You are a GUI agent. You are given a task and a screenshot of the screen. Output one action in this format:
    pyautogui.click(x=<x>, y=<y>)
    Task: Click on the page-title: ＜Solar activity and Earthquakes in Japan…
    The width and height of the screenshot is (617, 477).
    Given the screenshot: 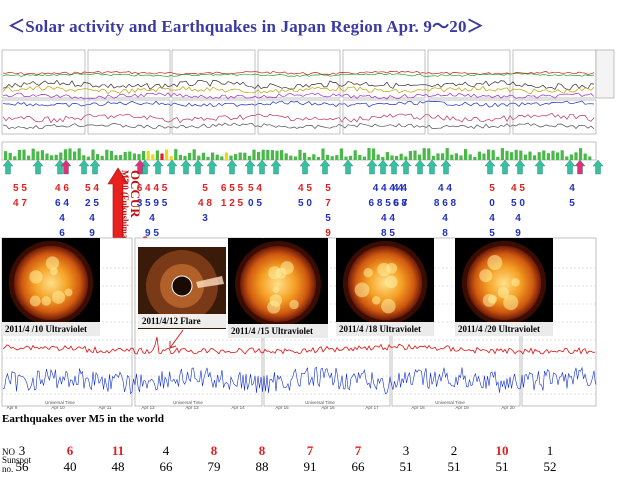 What is the action you would take?
    pyautogui.click(x=246, y=26)
    